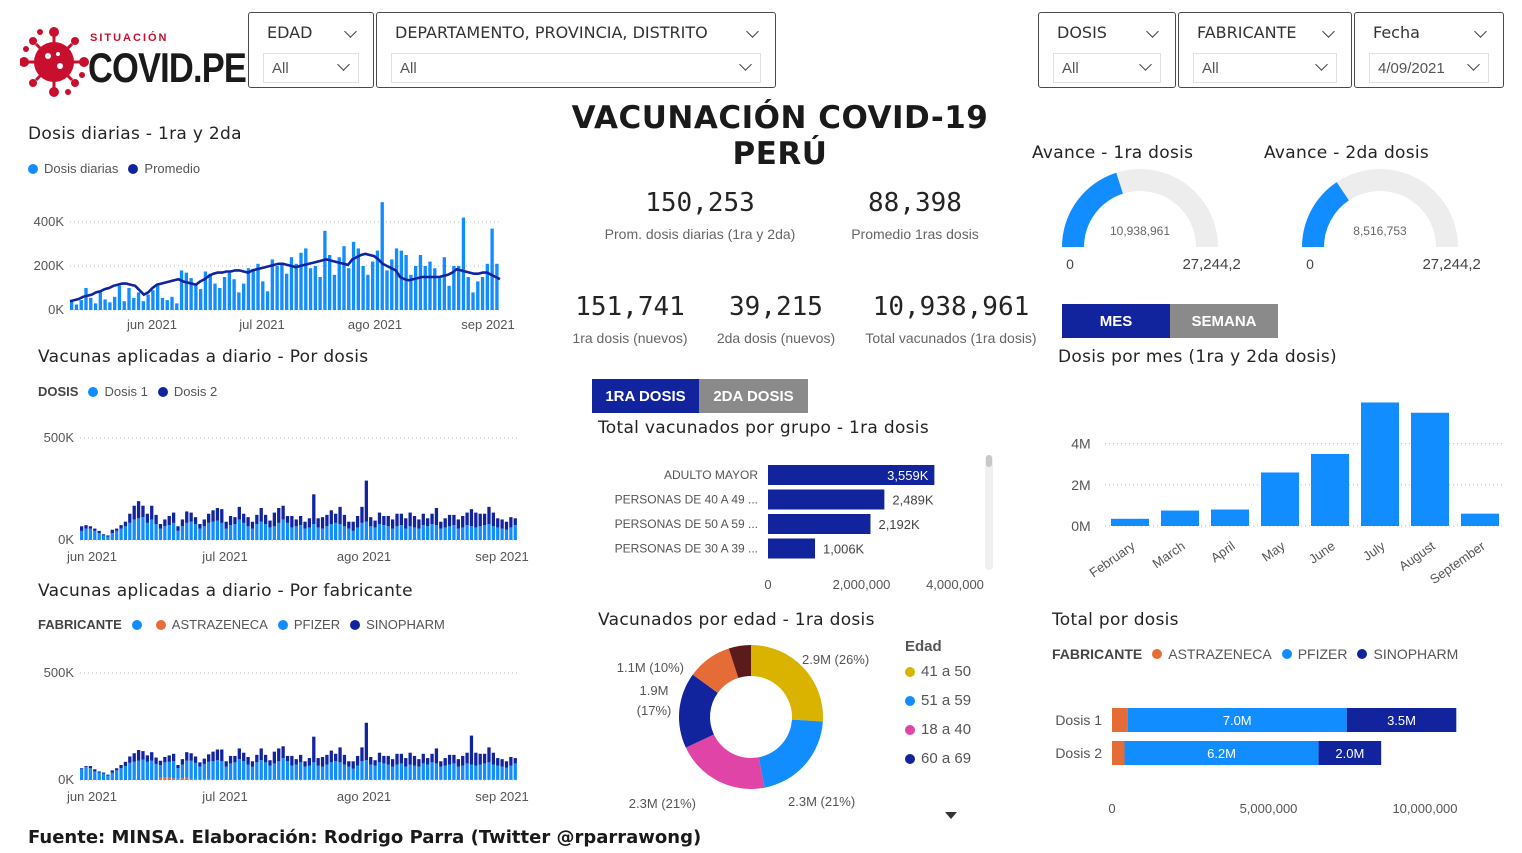  I want to click on slicer-dosis: DOSIS All, so click(1107, 50).